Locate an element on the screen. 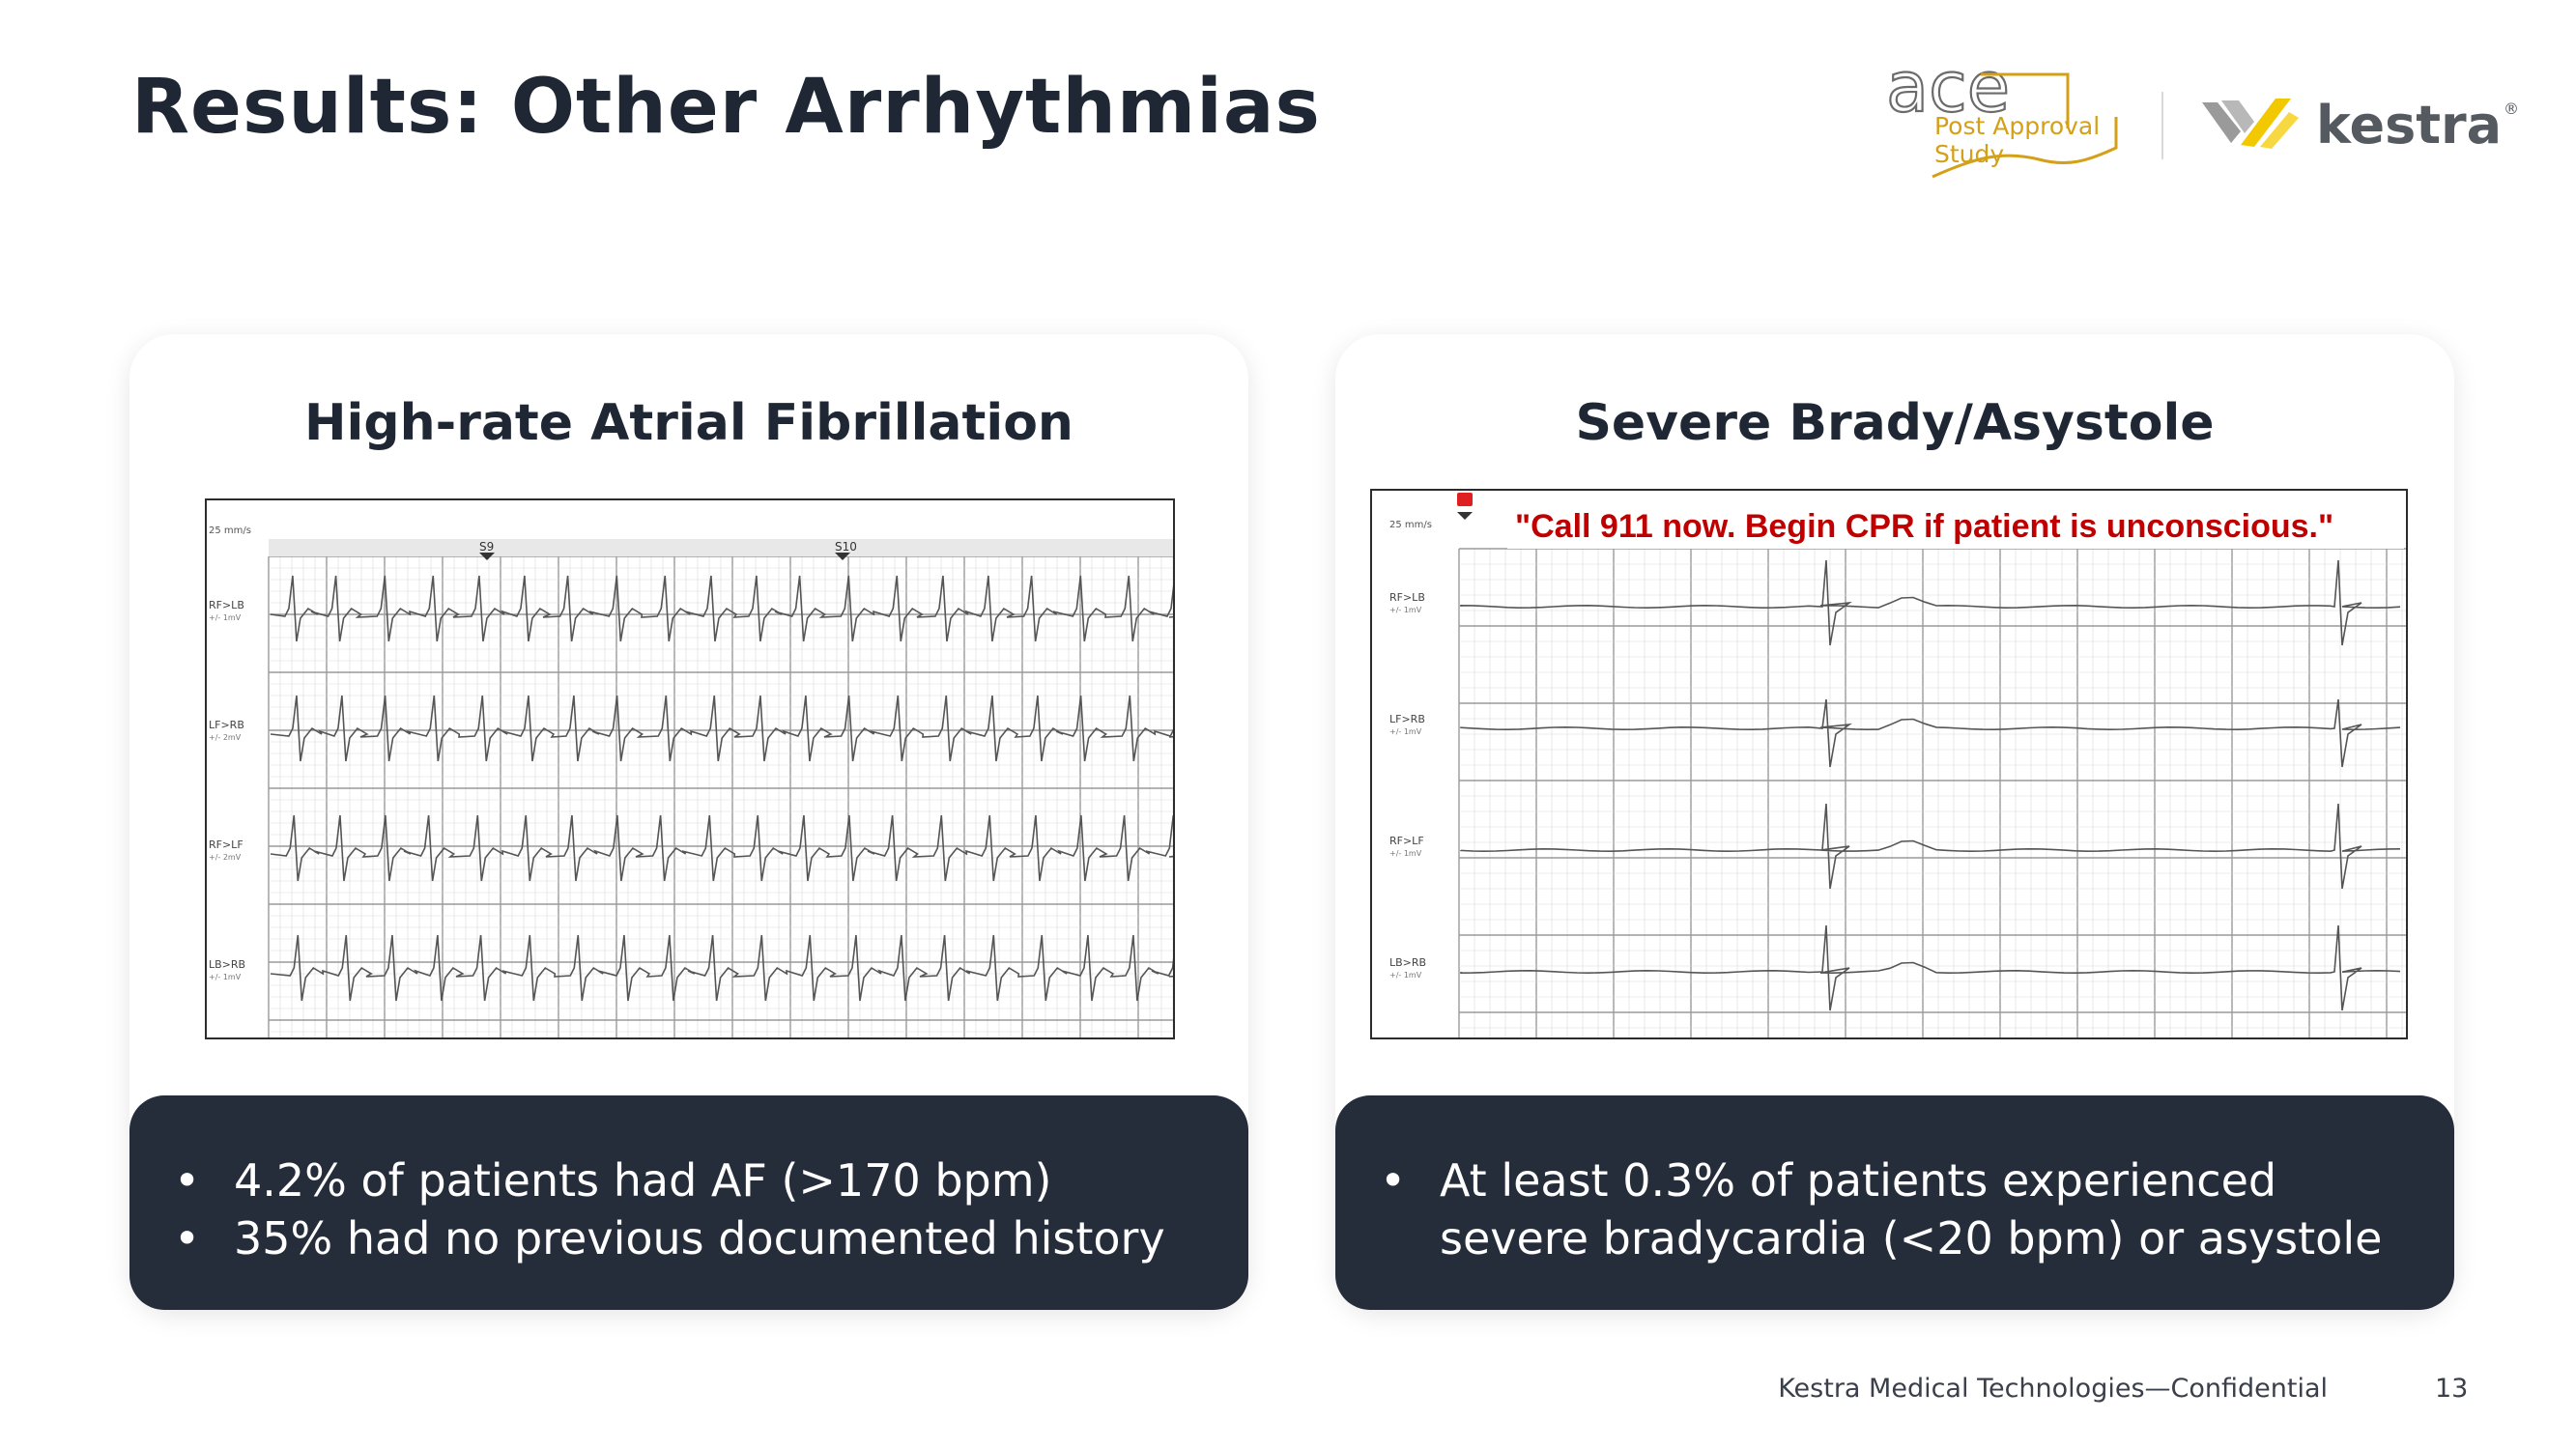 The image size is (2576, 1449). card-heading: High-rate Atrial Fibrillation is located at coordinates (689, 423).